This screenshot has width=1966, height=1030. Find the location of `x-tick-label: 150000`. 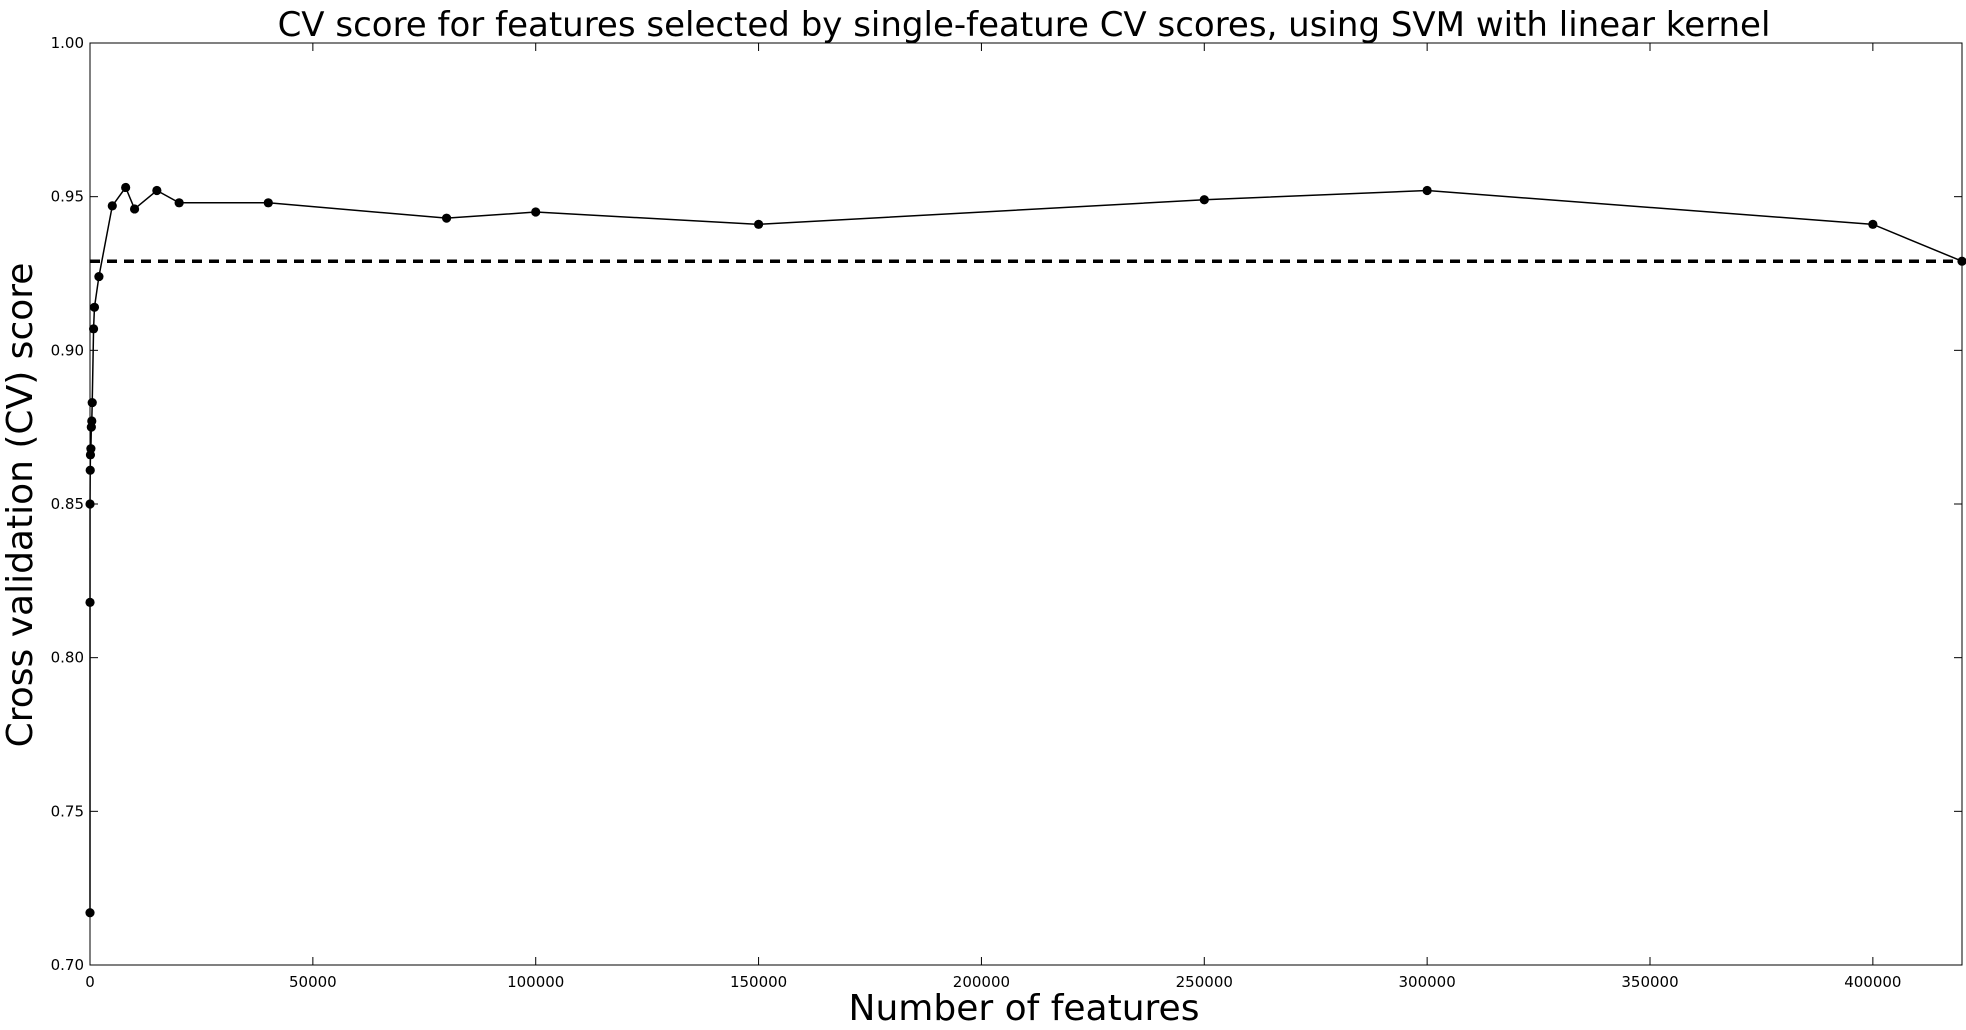

x-tick-label: 150000 is located at coordinates (758, 982).